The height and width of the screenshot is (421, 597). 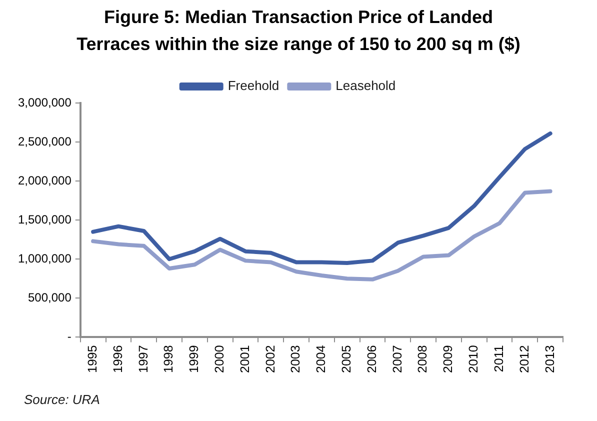 What do you see at coordinates (371, 359) in the screenshot?
I see `x-tick-label: 2006` at bounding box center [371, 359].